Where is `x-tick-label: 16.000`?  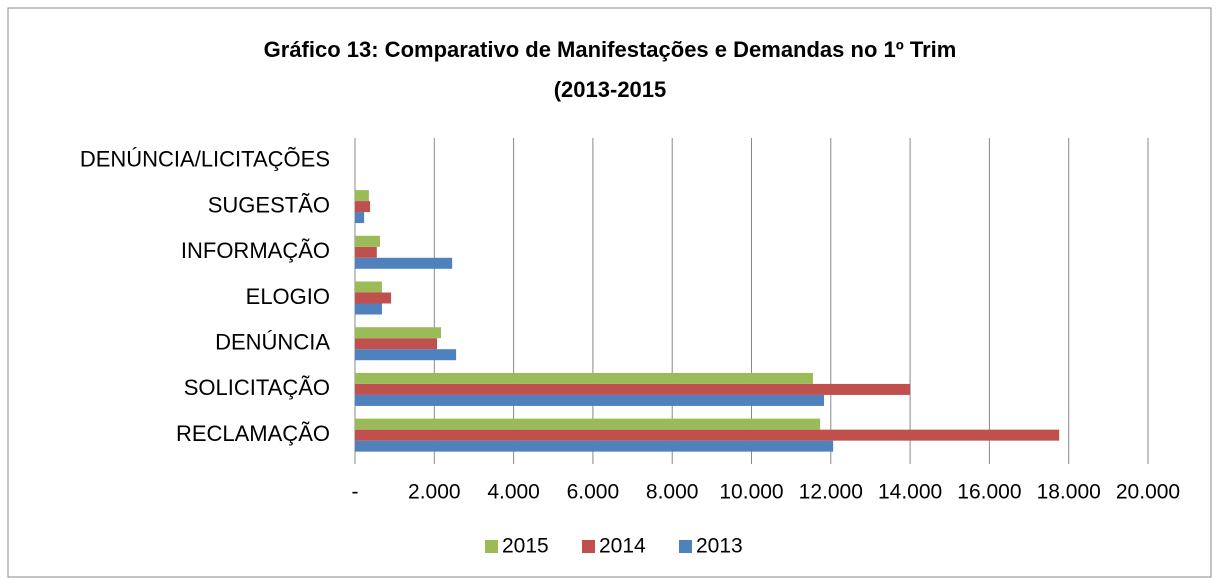
x-tick-label: 16.000 is located at coordinates (989, 492).